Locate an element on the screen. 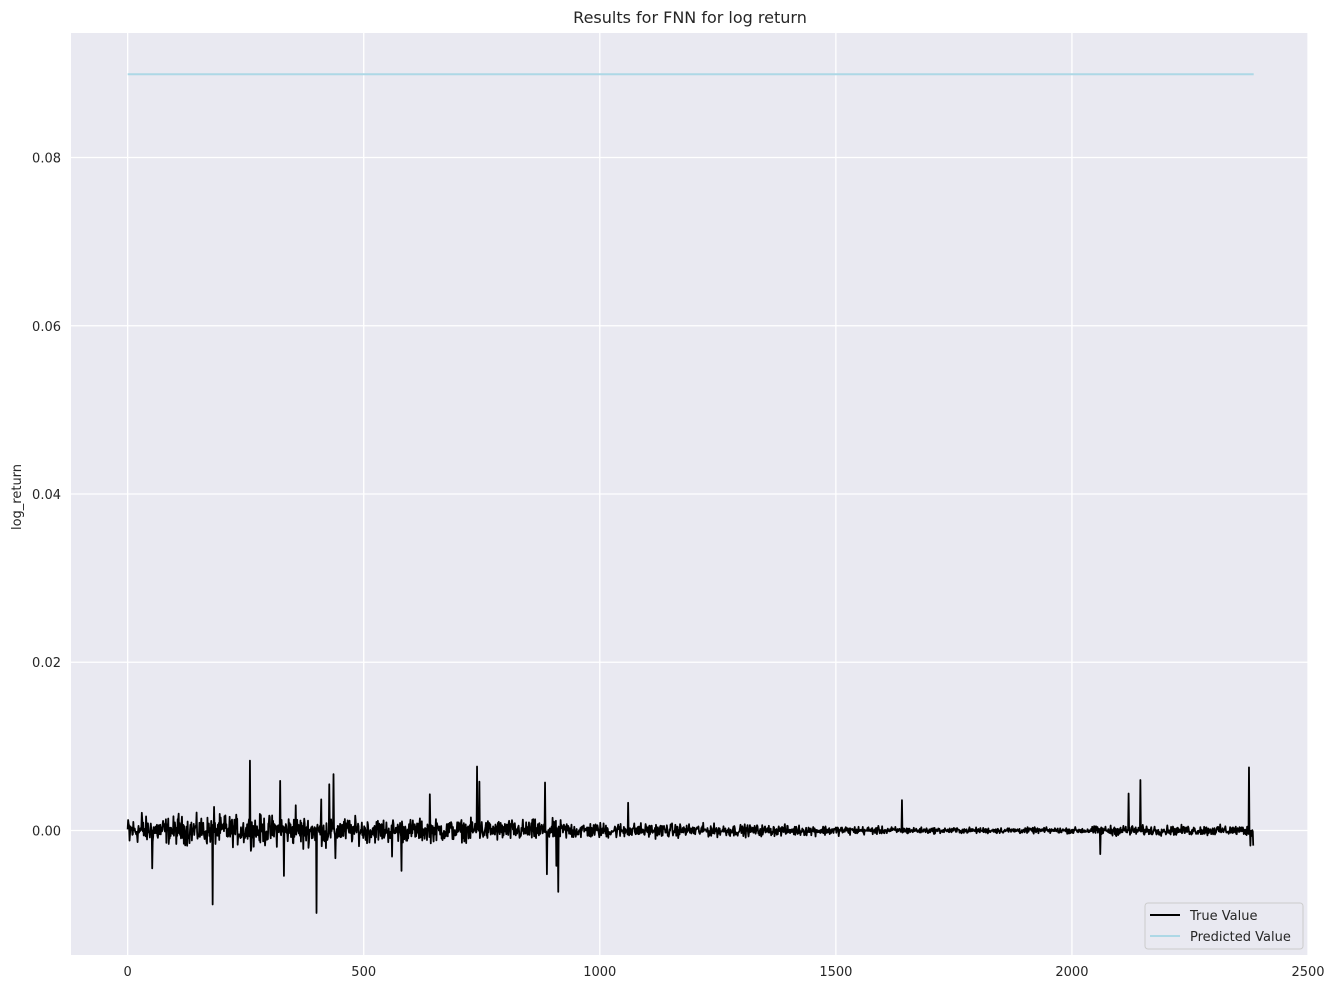  x-tick-label: 0 is located at coordinates (128, 972).